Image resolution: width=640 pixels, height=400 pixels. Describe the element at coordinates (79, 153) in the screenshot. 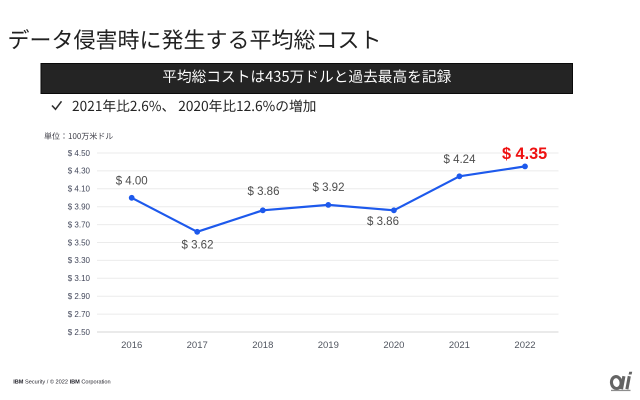

I see `svg-text: $ 4.50` at that location.